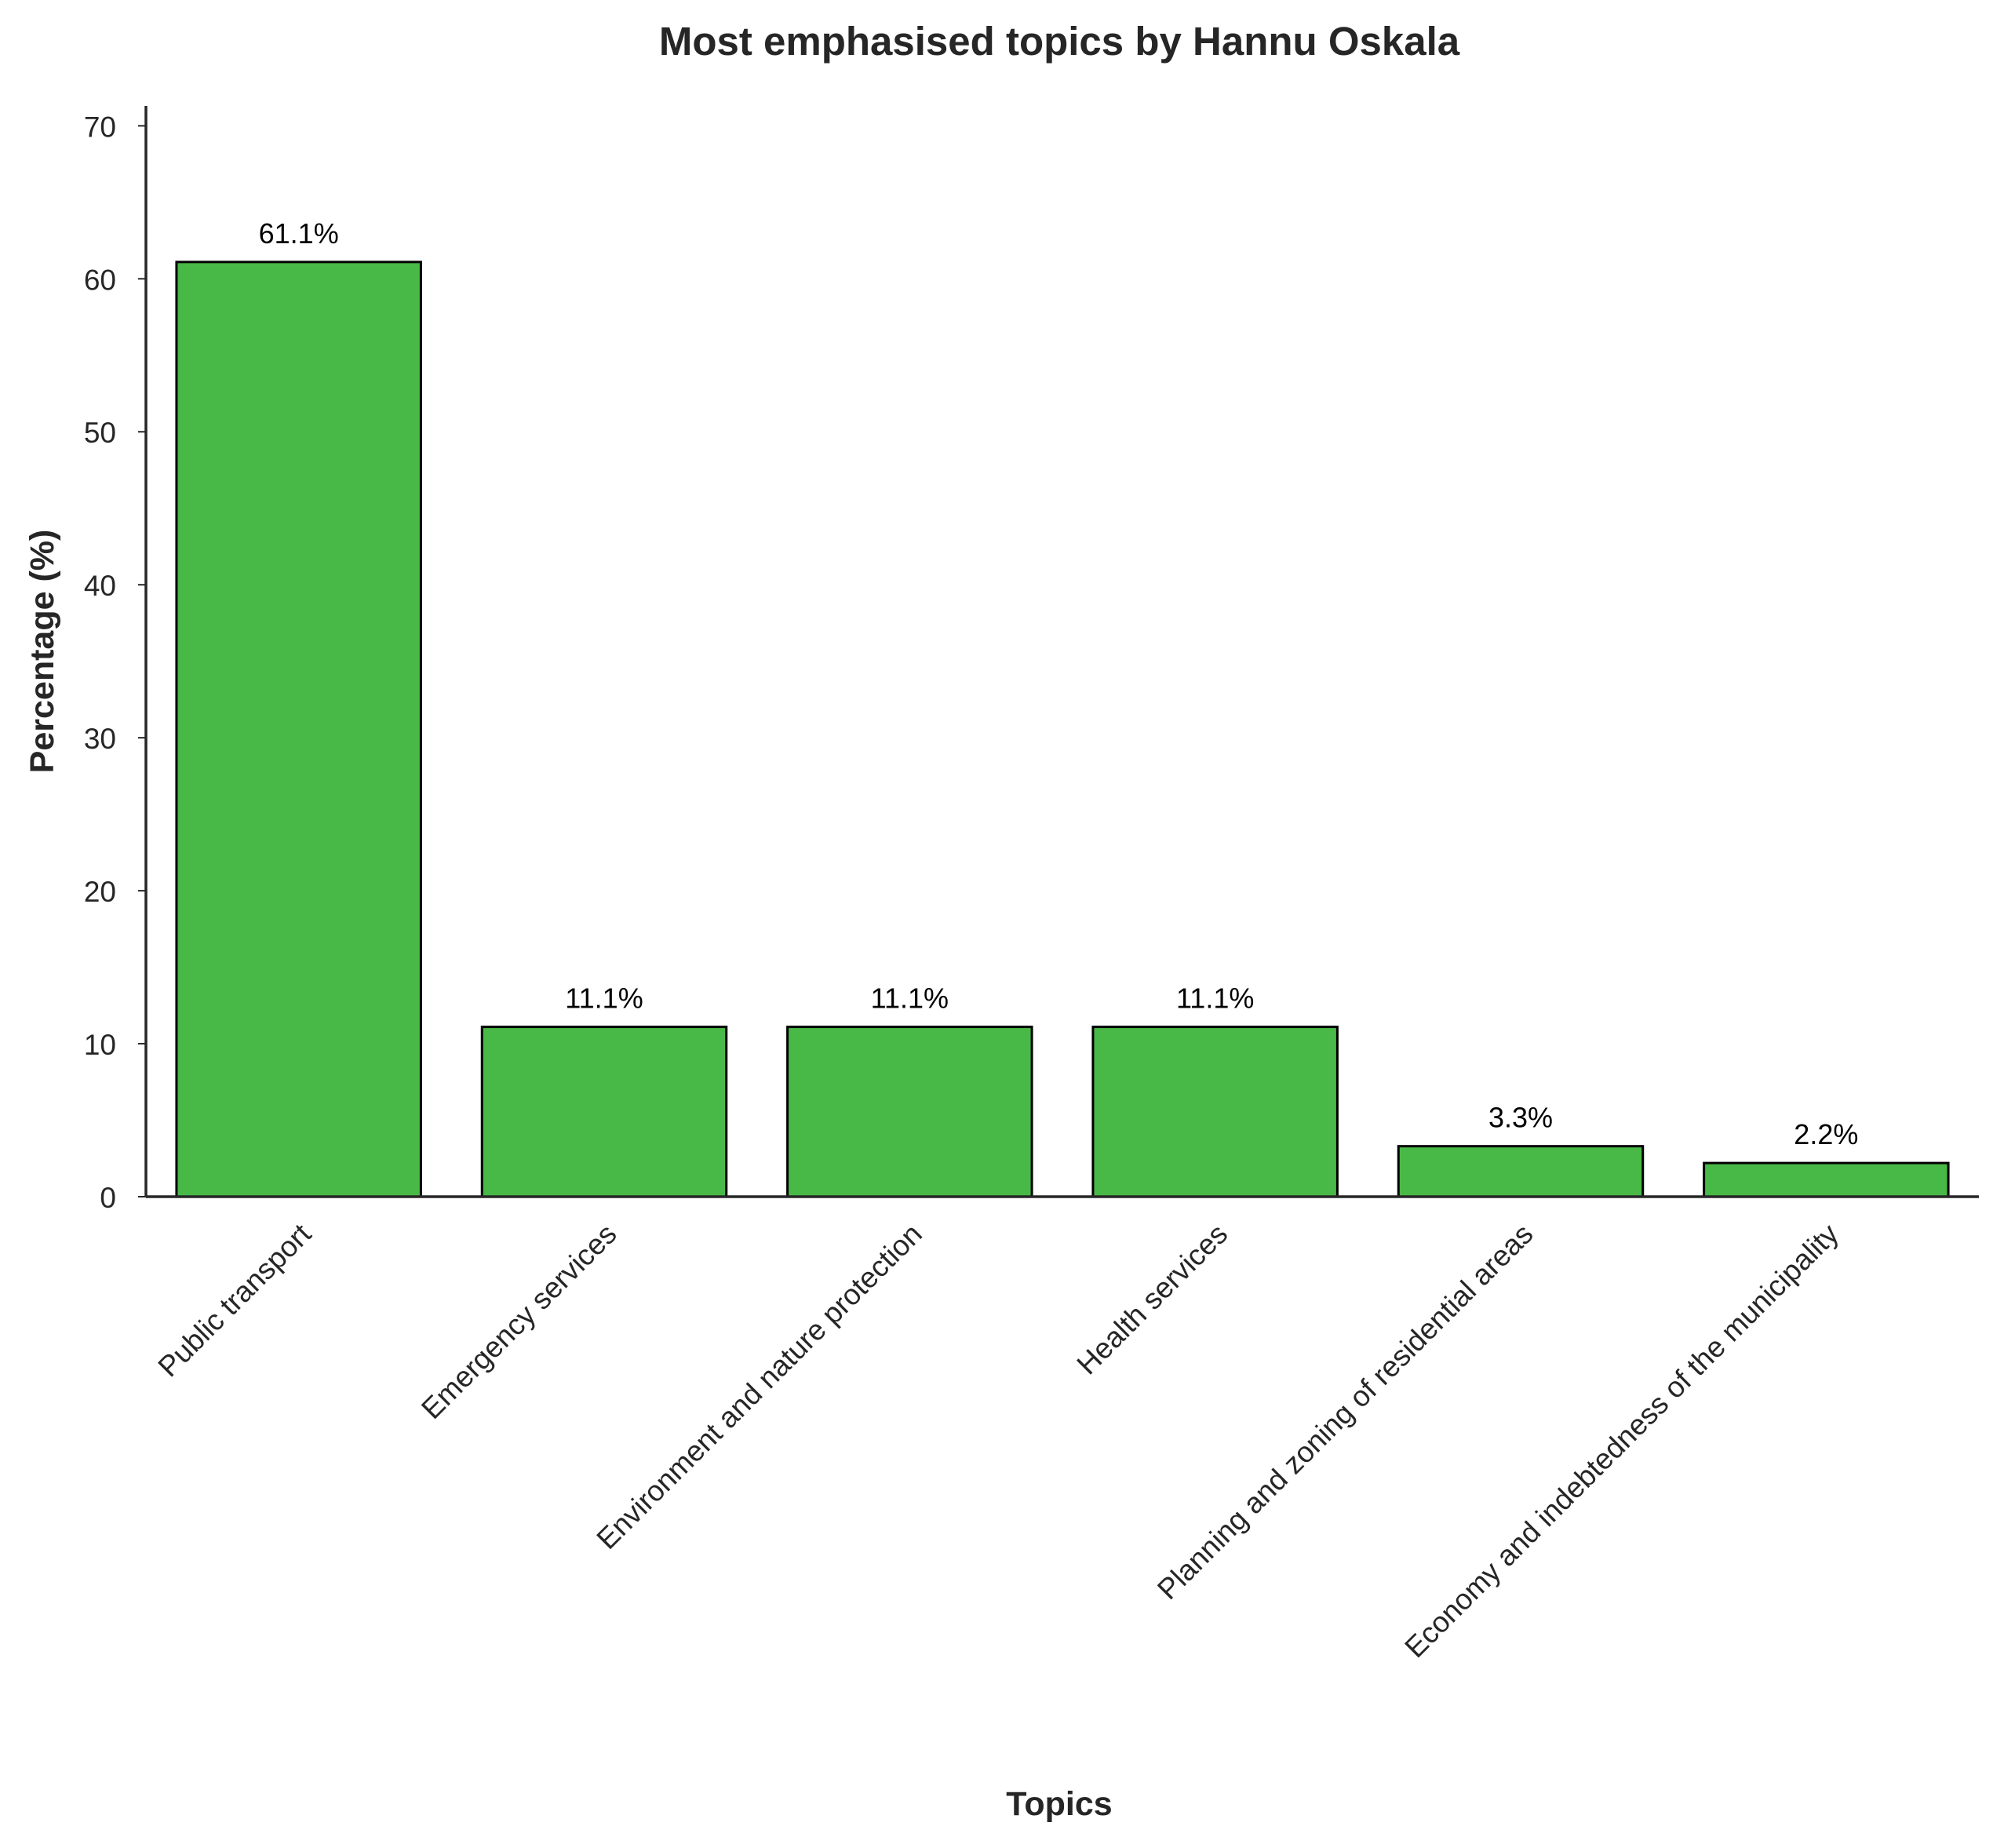  Describe the element at coordinates (1345, 1412) in the screenshot. I see `x-tick-label: Planning and zoning of residential areas` at that location.